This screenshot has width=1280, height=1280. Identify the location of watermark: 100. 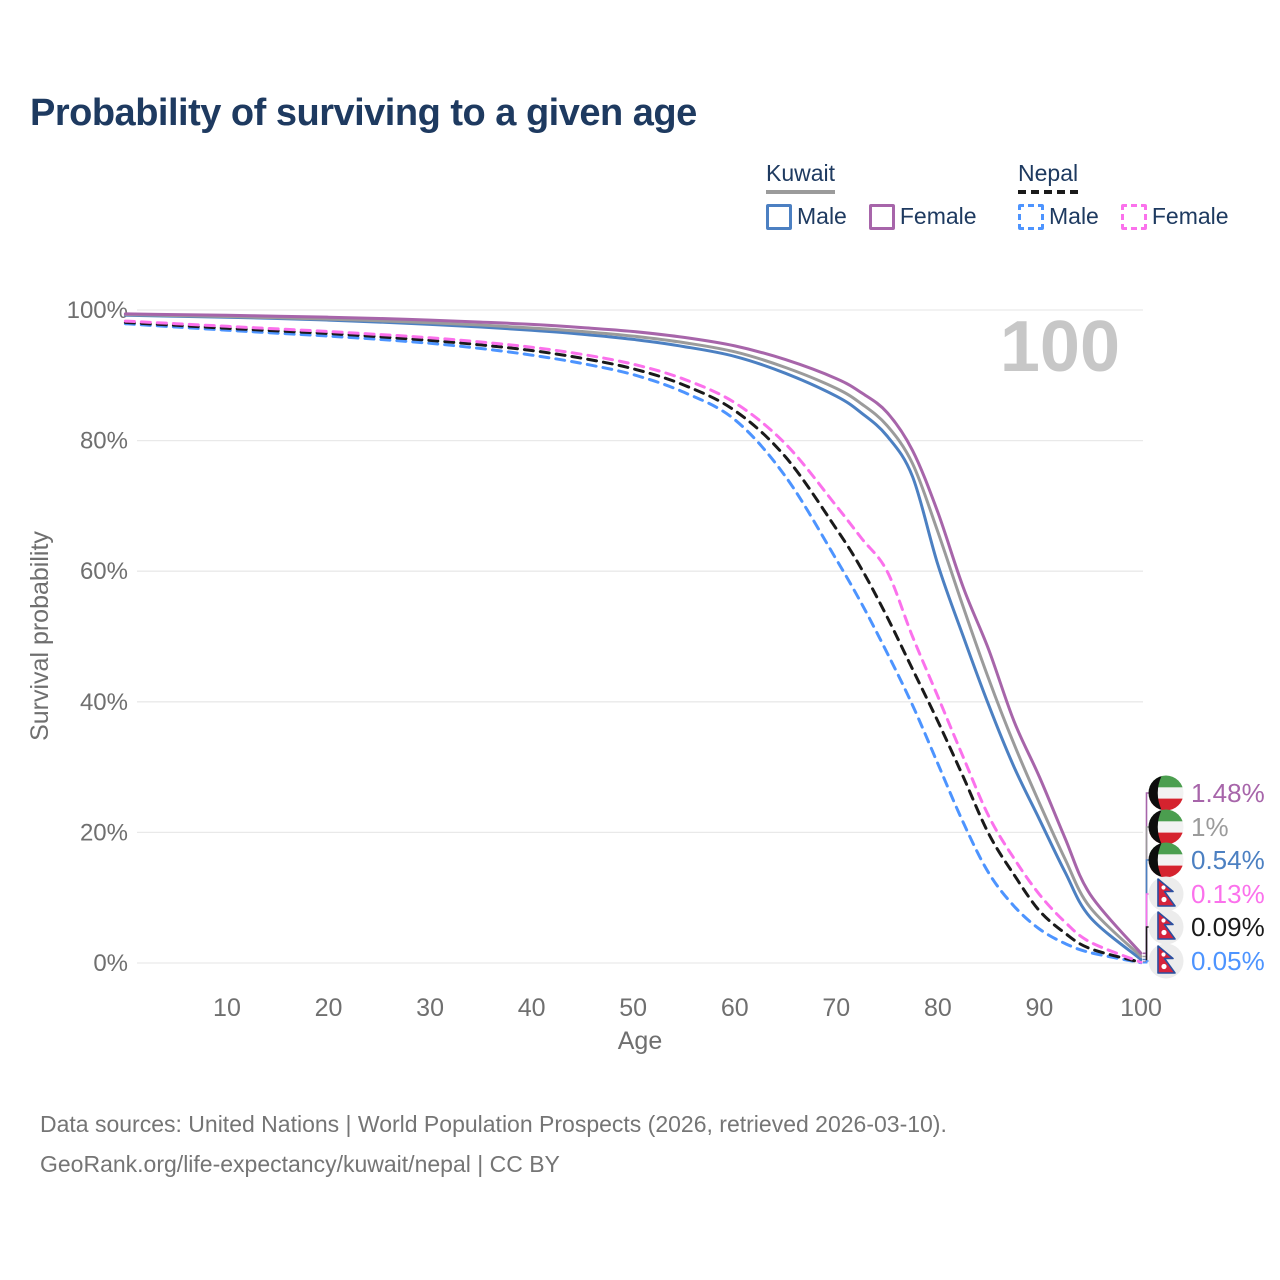
(1060, 347).